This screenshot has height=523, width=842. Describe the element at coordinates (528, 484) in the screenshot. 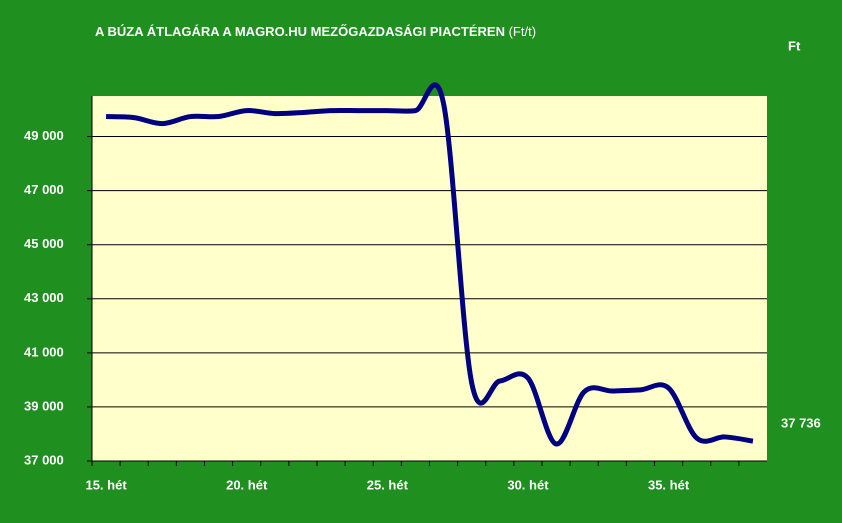

I see `x-tick-label: 30. hét` at that location.